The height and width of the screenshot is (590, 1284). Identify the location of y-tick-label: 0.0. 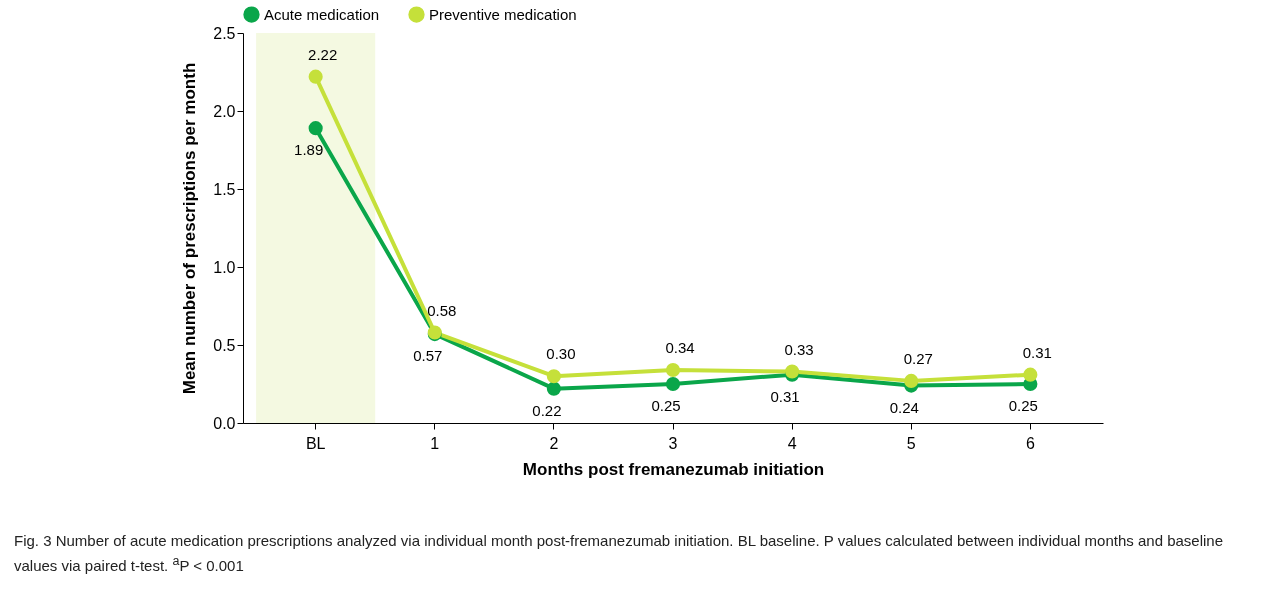
(224, 423).